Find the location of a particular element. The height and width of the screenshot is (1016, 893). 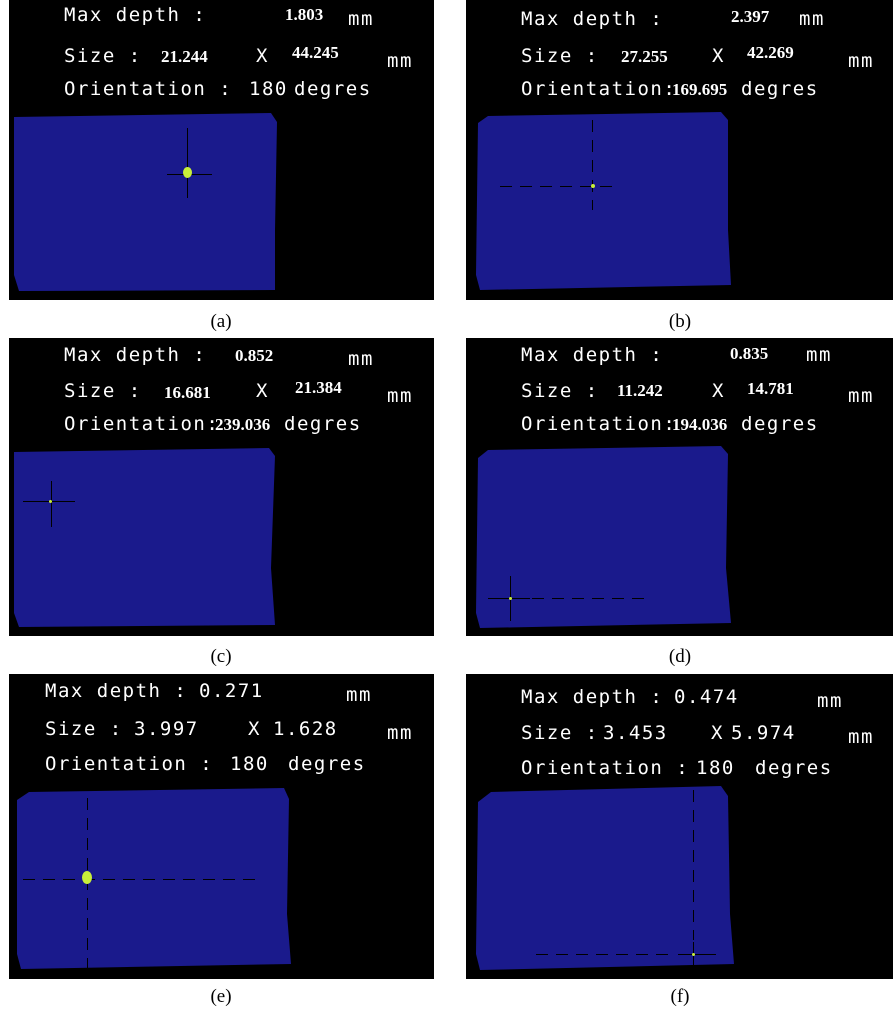

size-width-value: 3.453 is located at coordinates (635, 733).